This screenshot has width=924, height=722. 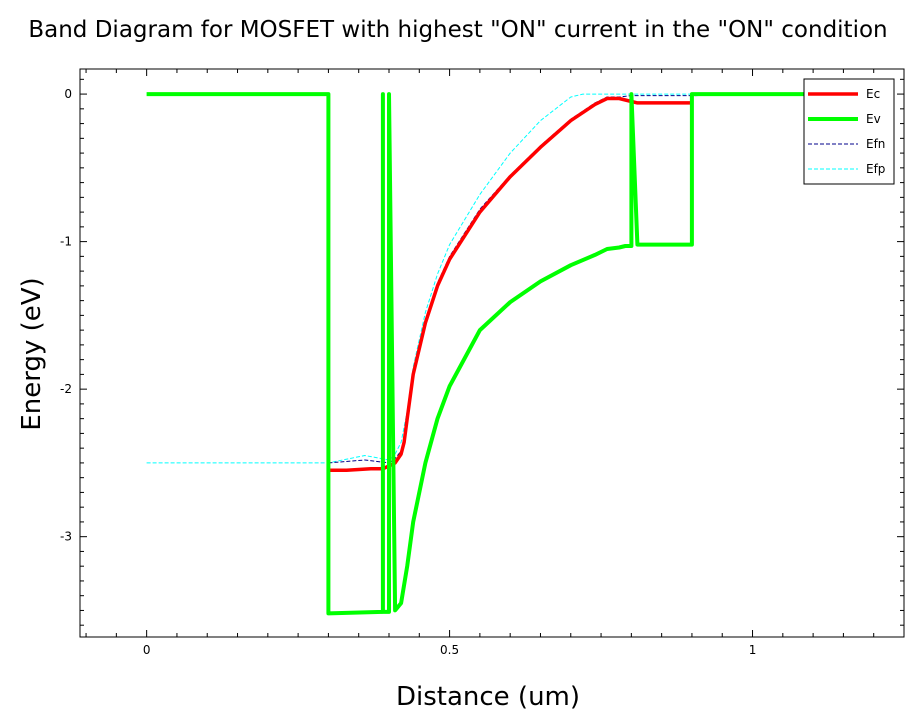 What do you see at coordinates (68, 94) in the screenshot?
I see `y-tick-label: 0` at bounding box center [68, 94].